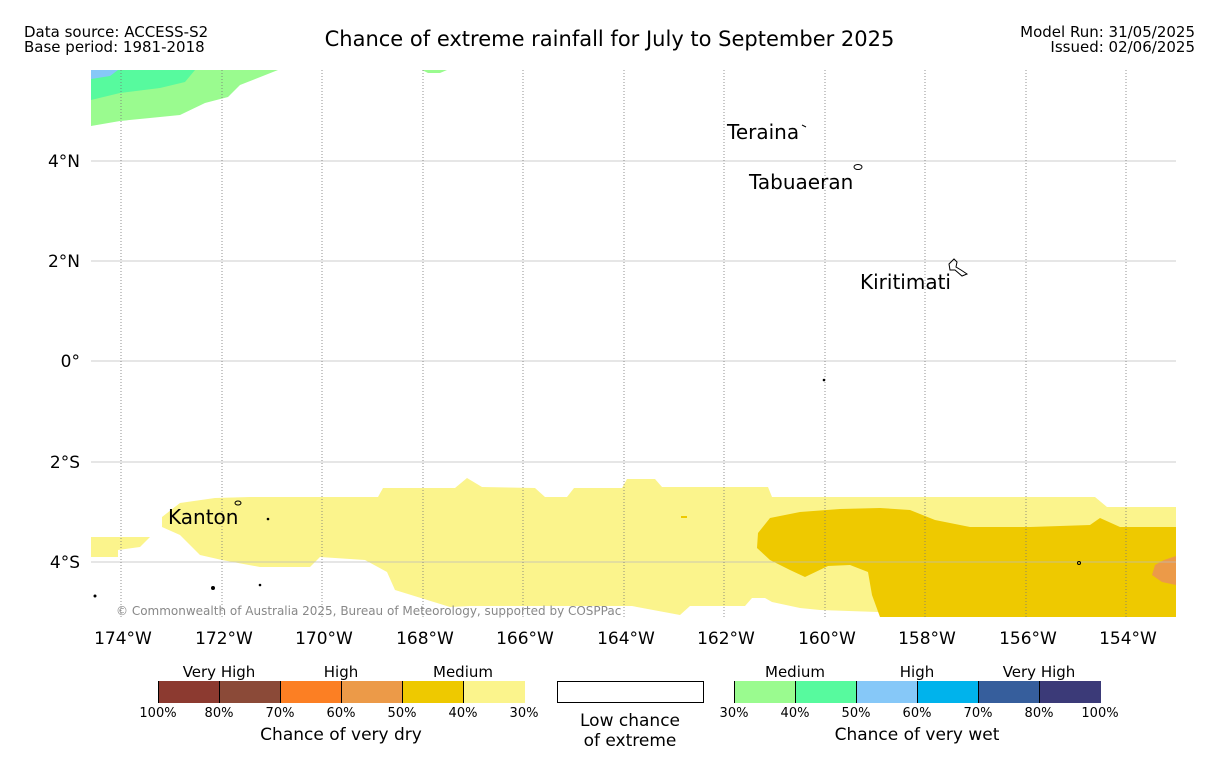 This screenshot has width=1219, height=758. Describe the element at coordinates (795, 672) in the screenshot. I see `wet-category-medium: Medium` at that location.